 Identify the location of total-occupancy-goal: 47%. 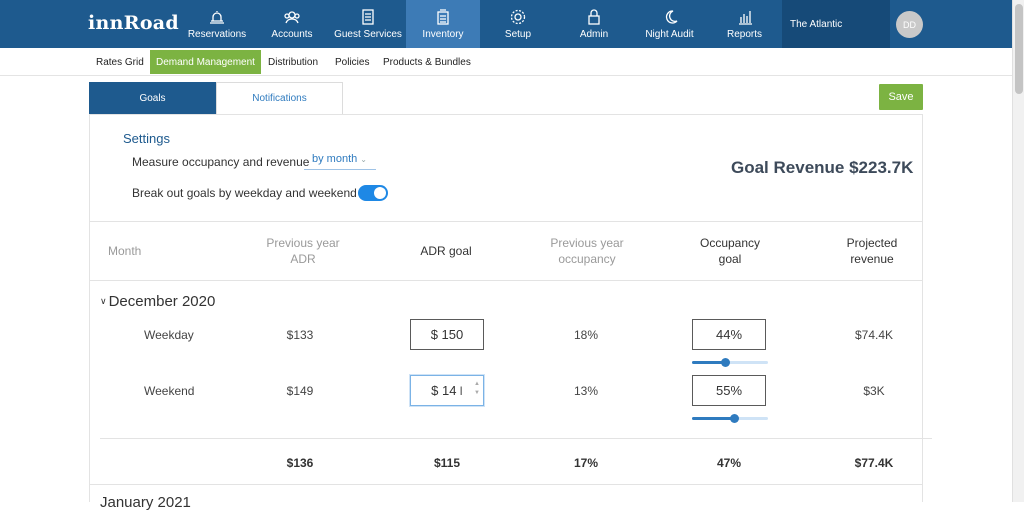
(729, 463).